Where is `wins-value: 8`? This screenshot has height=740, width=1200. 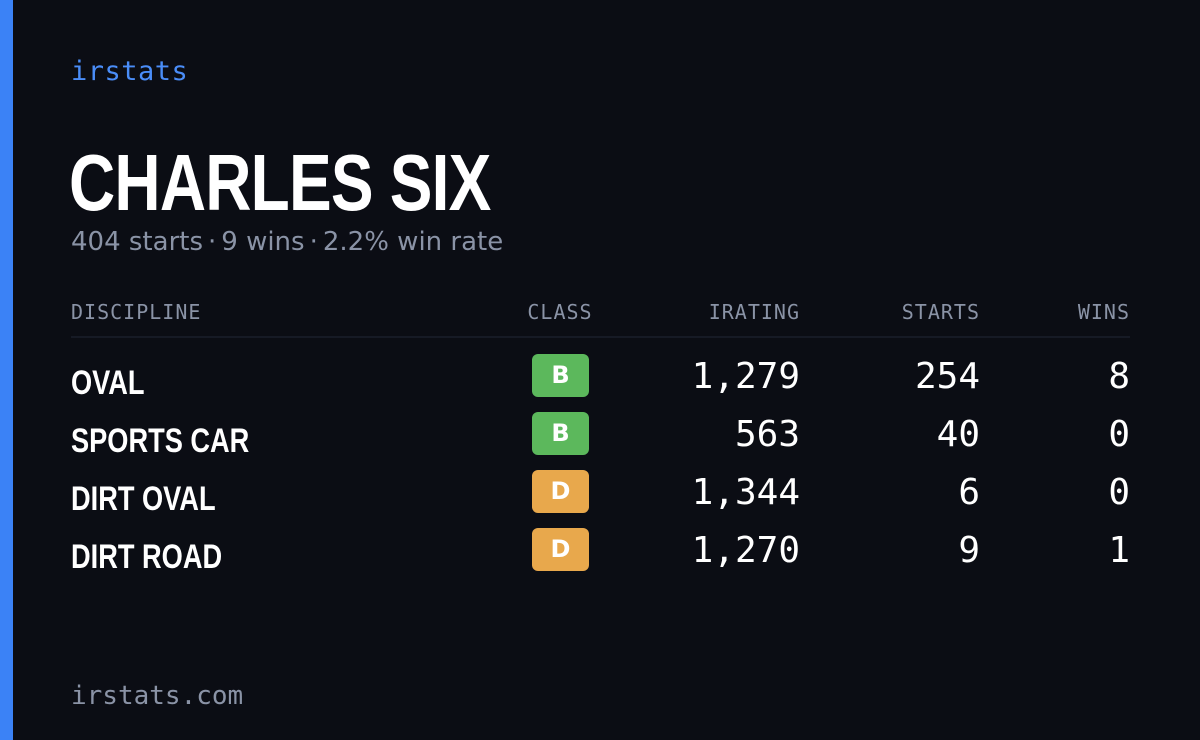 wins-value: 8 is located at coordinates (1119, 376).